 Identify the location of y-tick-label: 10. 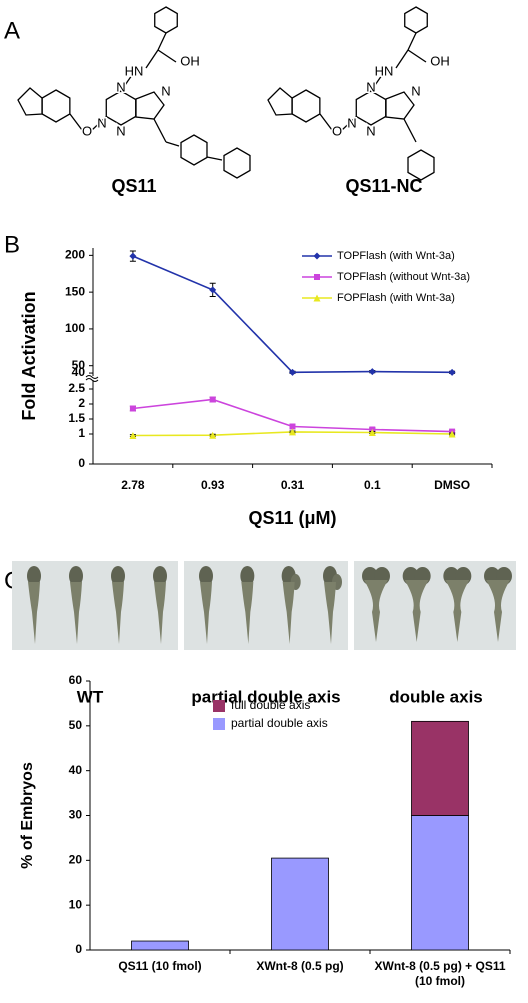
(76, 904).